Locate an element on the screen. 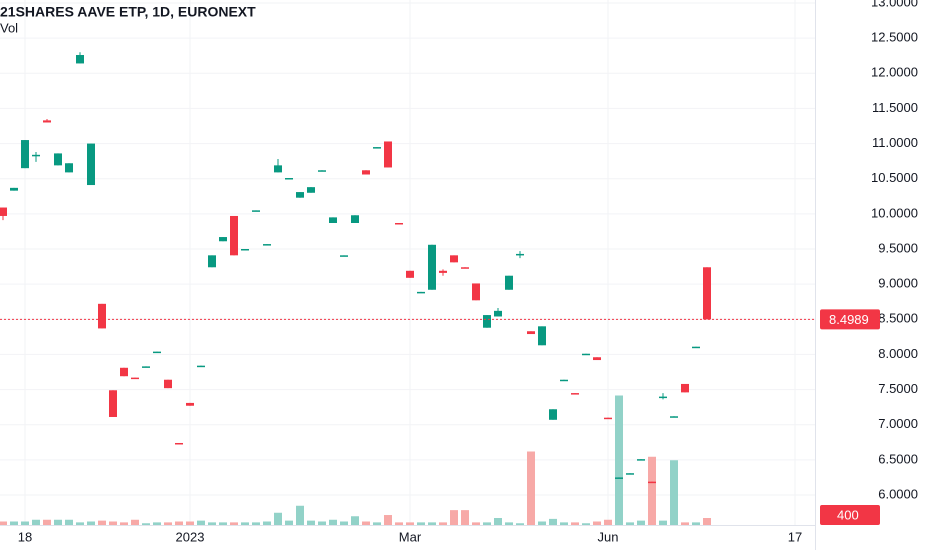 Image resolution: width=932 pixels, height=550 pixels. x-tick-label: Jun is located at coordinates (608, 536).